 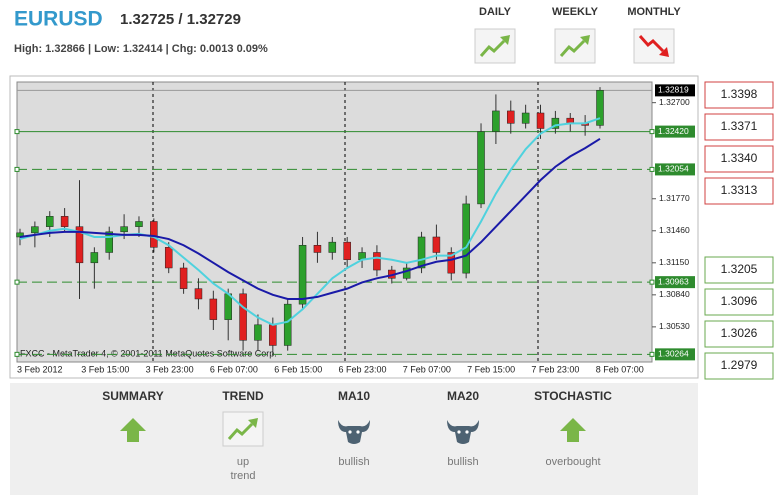 I want to click on summary-text: up, so click(x=243, y=462).